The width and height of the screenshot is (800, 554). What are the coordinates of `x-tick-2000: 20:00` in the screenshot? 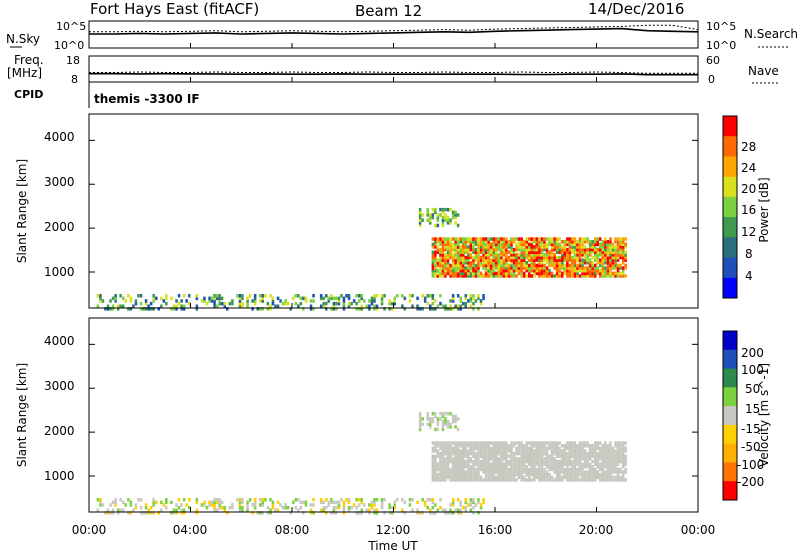 It's located at (596, 530).